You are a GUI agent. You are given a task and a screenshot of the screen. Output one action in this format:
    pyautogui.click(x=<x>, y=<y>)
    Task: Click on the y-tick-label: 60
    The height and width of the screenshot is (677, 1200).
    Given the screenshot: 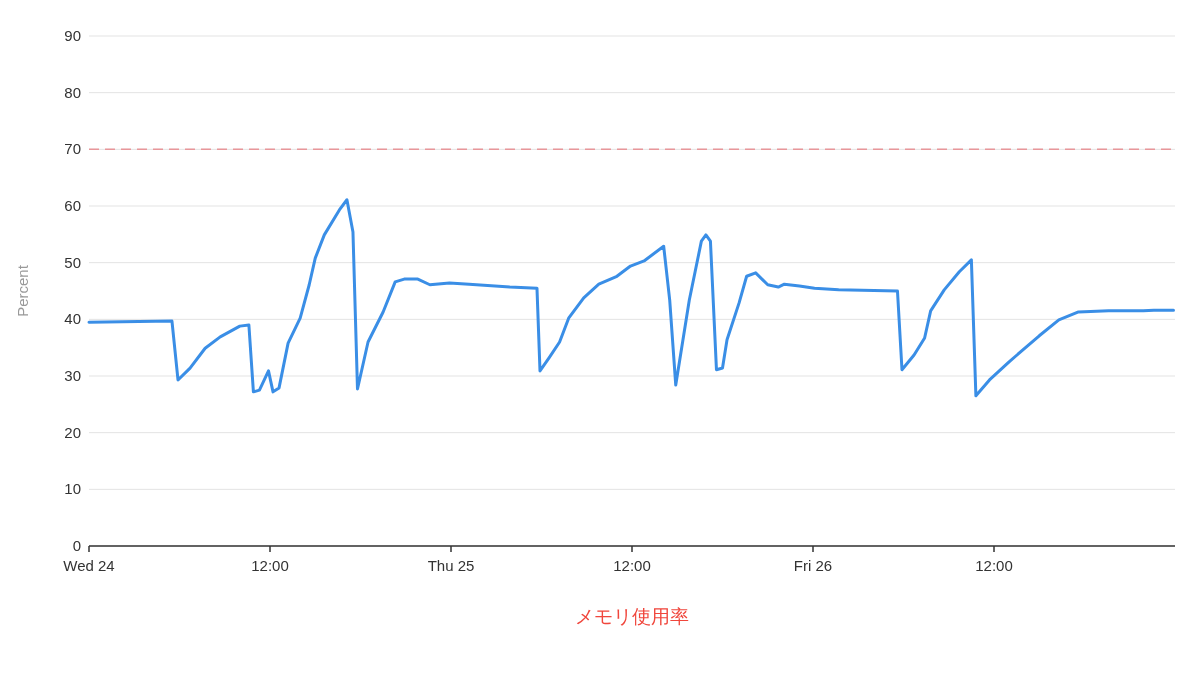 What is the action you would take?
    pyautogui.click(x=72, y=205)
    